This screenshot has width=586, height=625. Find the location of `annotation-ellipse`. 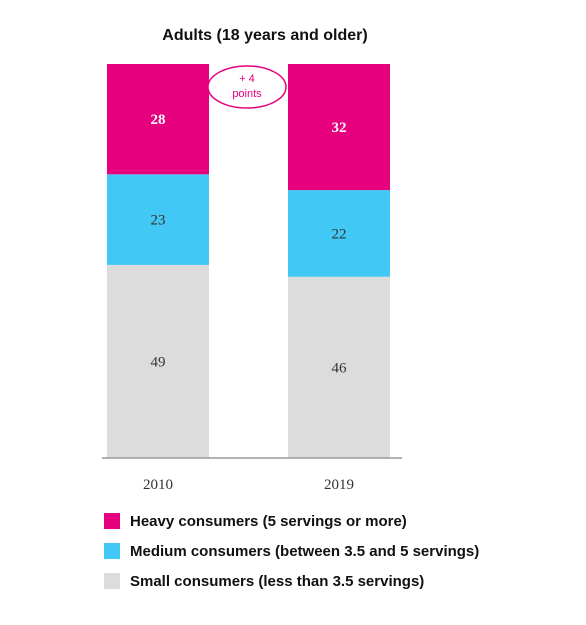

annotation-ellipse is located at coordinates (247, 87).